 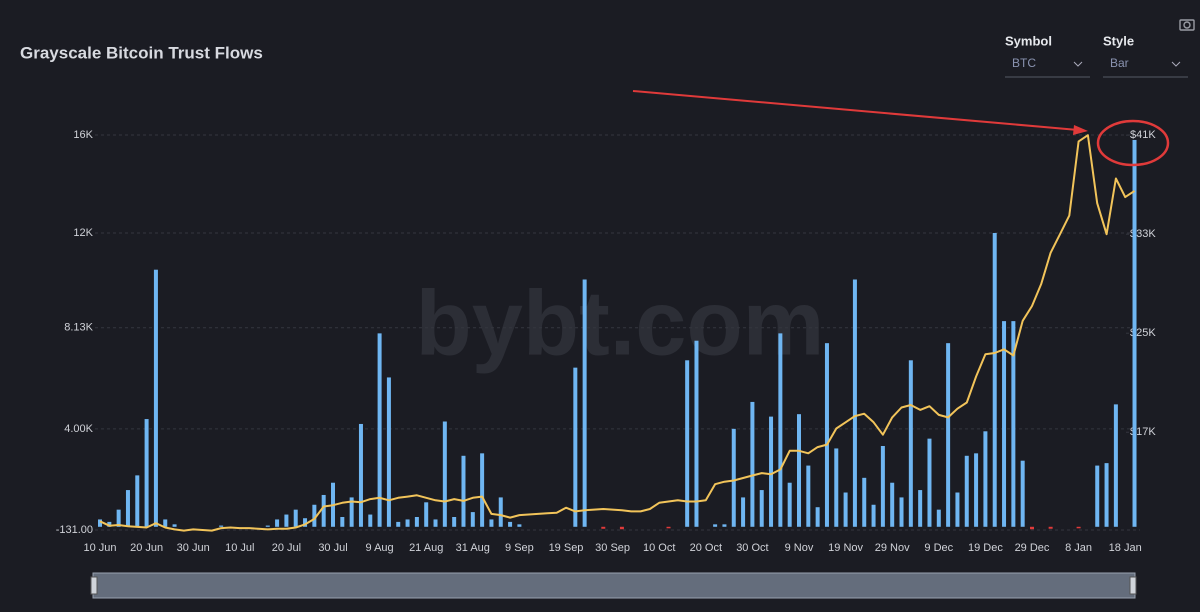 I want to click on x-tick-label: 18 Jan, so click(x=1125, y=548).